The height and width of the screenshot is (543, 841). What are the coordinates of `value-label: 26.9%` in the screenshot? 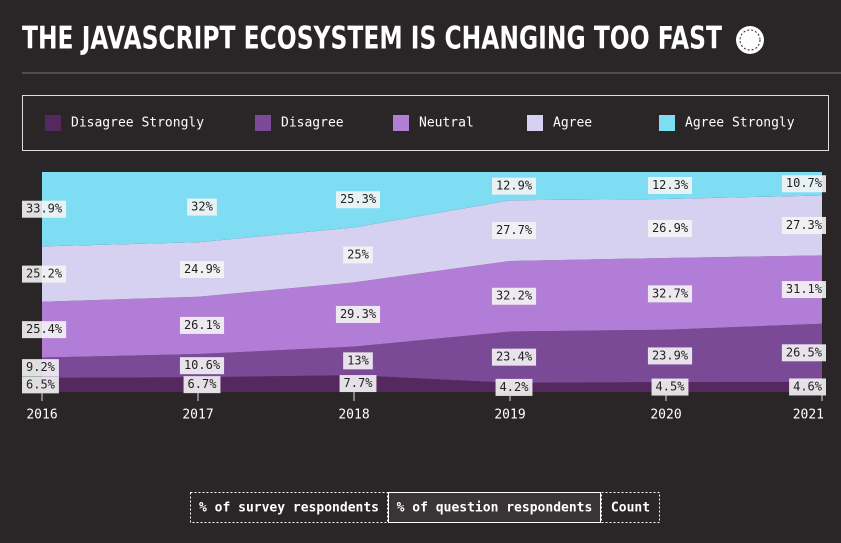 It's located at (670, 228).